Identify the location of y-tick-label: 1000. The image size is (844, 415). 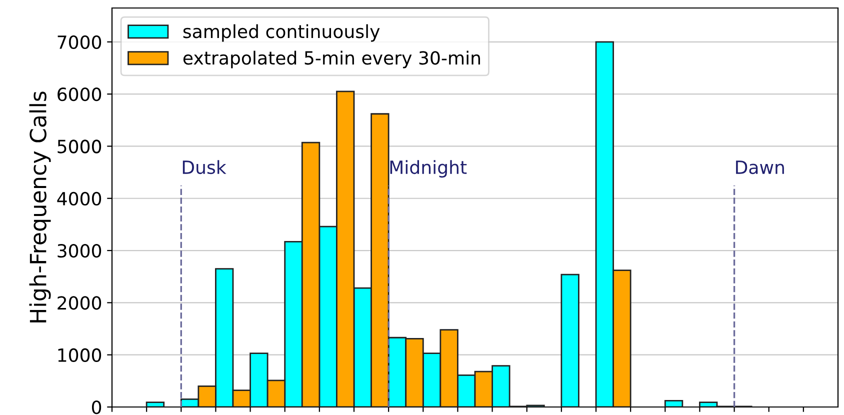
(80, 355).